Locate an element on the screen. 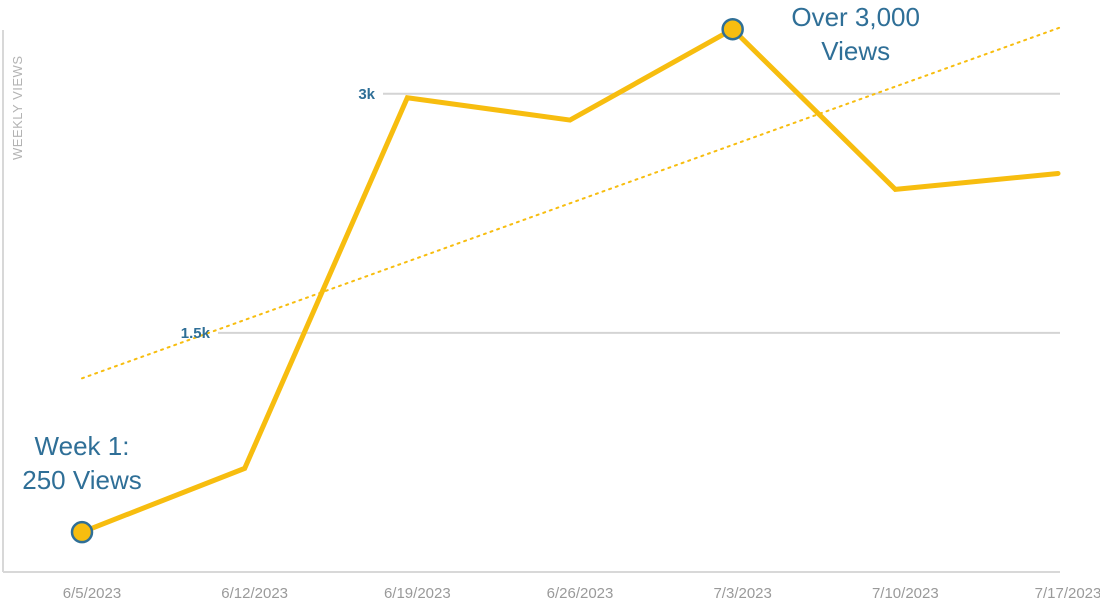 The width and height of the screenshot is (1100, 604). y-tick-label: 3k is located at coordinates (366, 94).